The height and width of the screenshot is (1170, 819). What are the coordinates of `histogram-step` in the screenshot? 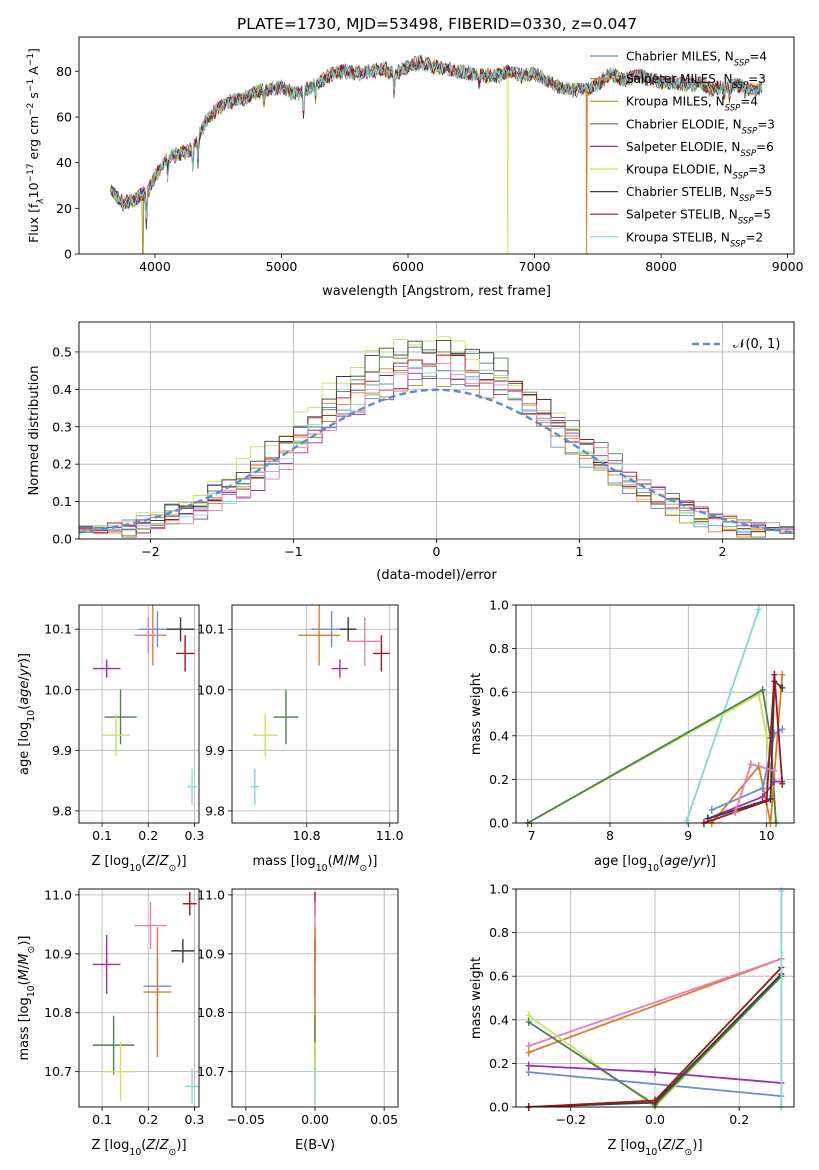 It's located at (436, 448).